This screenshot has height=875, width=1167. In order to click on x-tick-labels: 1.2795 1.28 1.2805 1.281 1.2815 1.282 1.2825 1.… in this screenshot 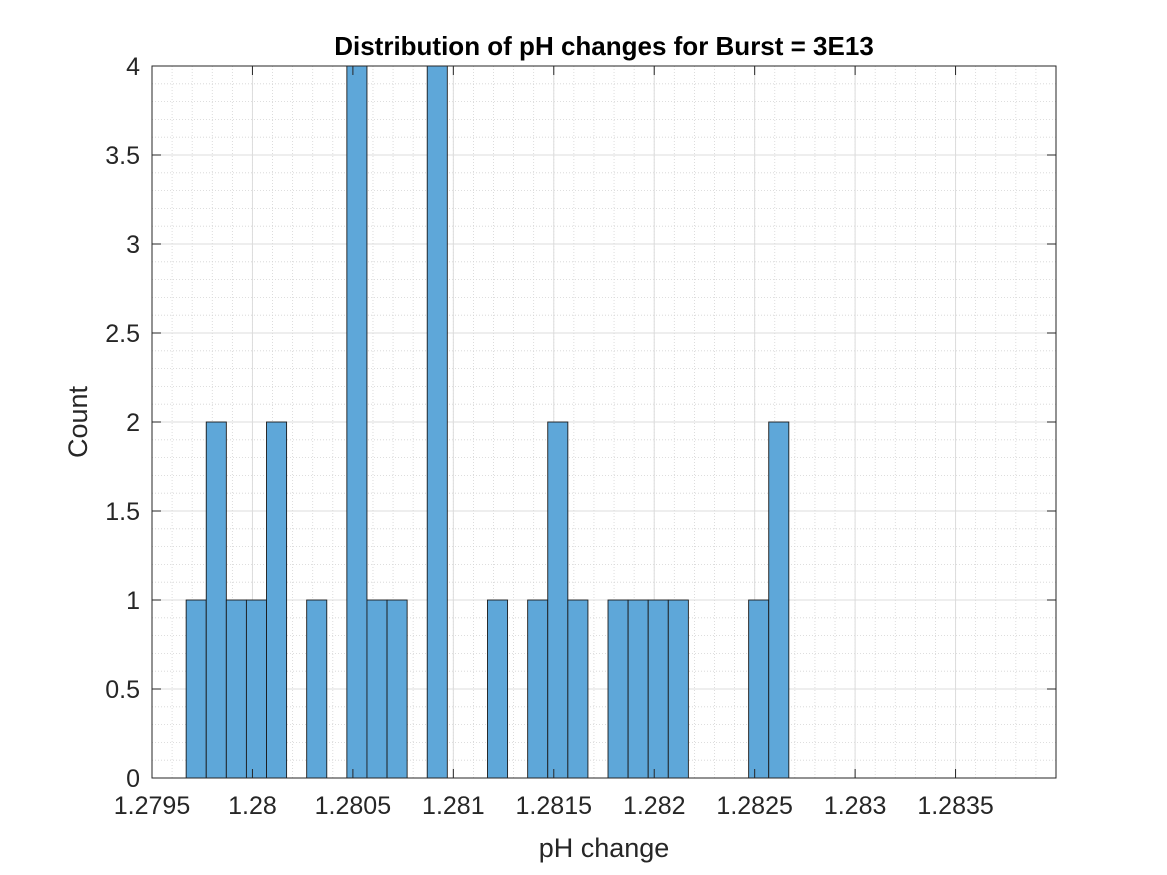, I will do `click(554, 806)`.